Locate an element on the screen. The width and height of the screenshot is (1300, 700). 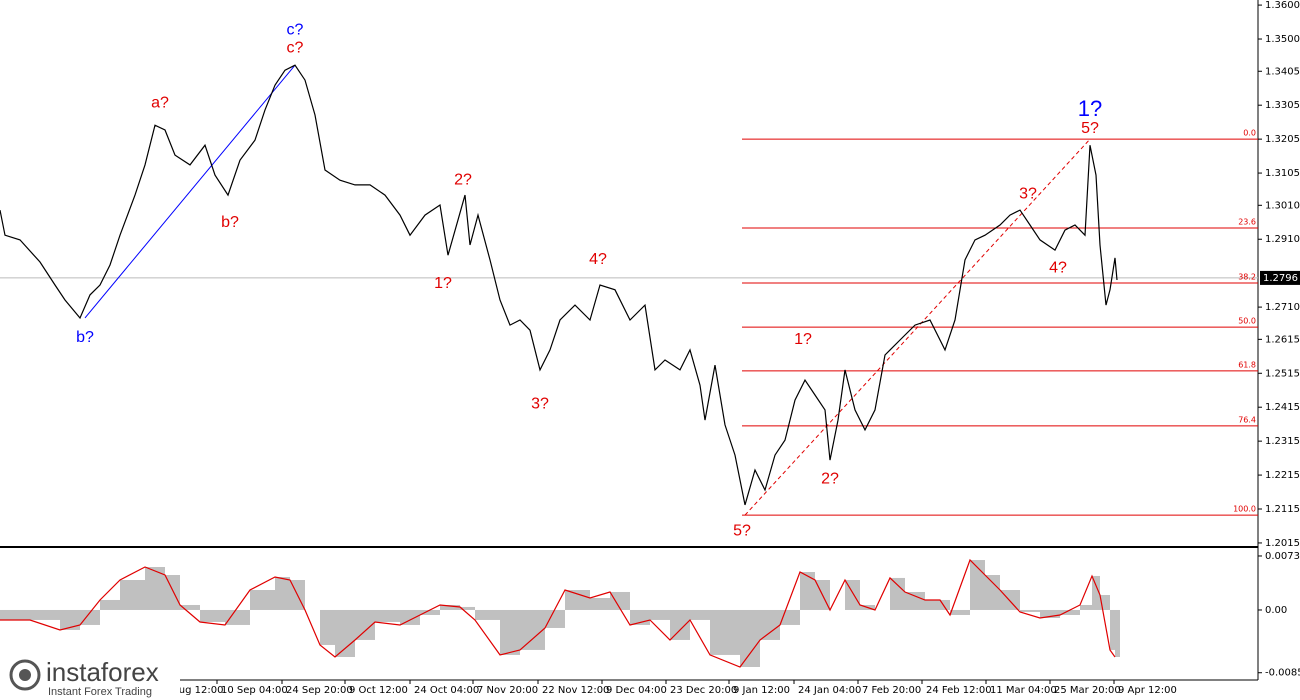
wave-label: b? is located at coordinates (85, 337).